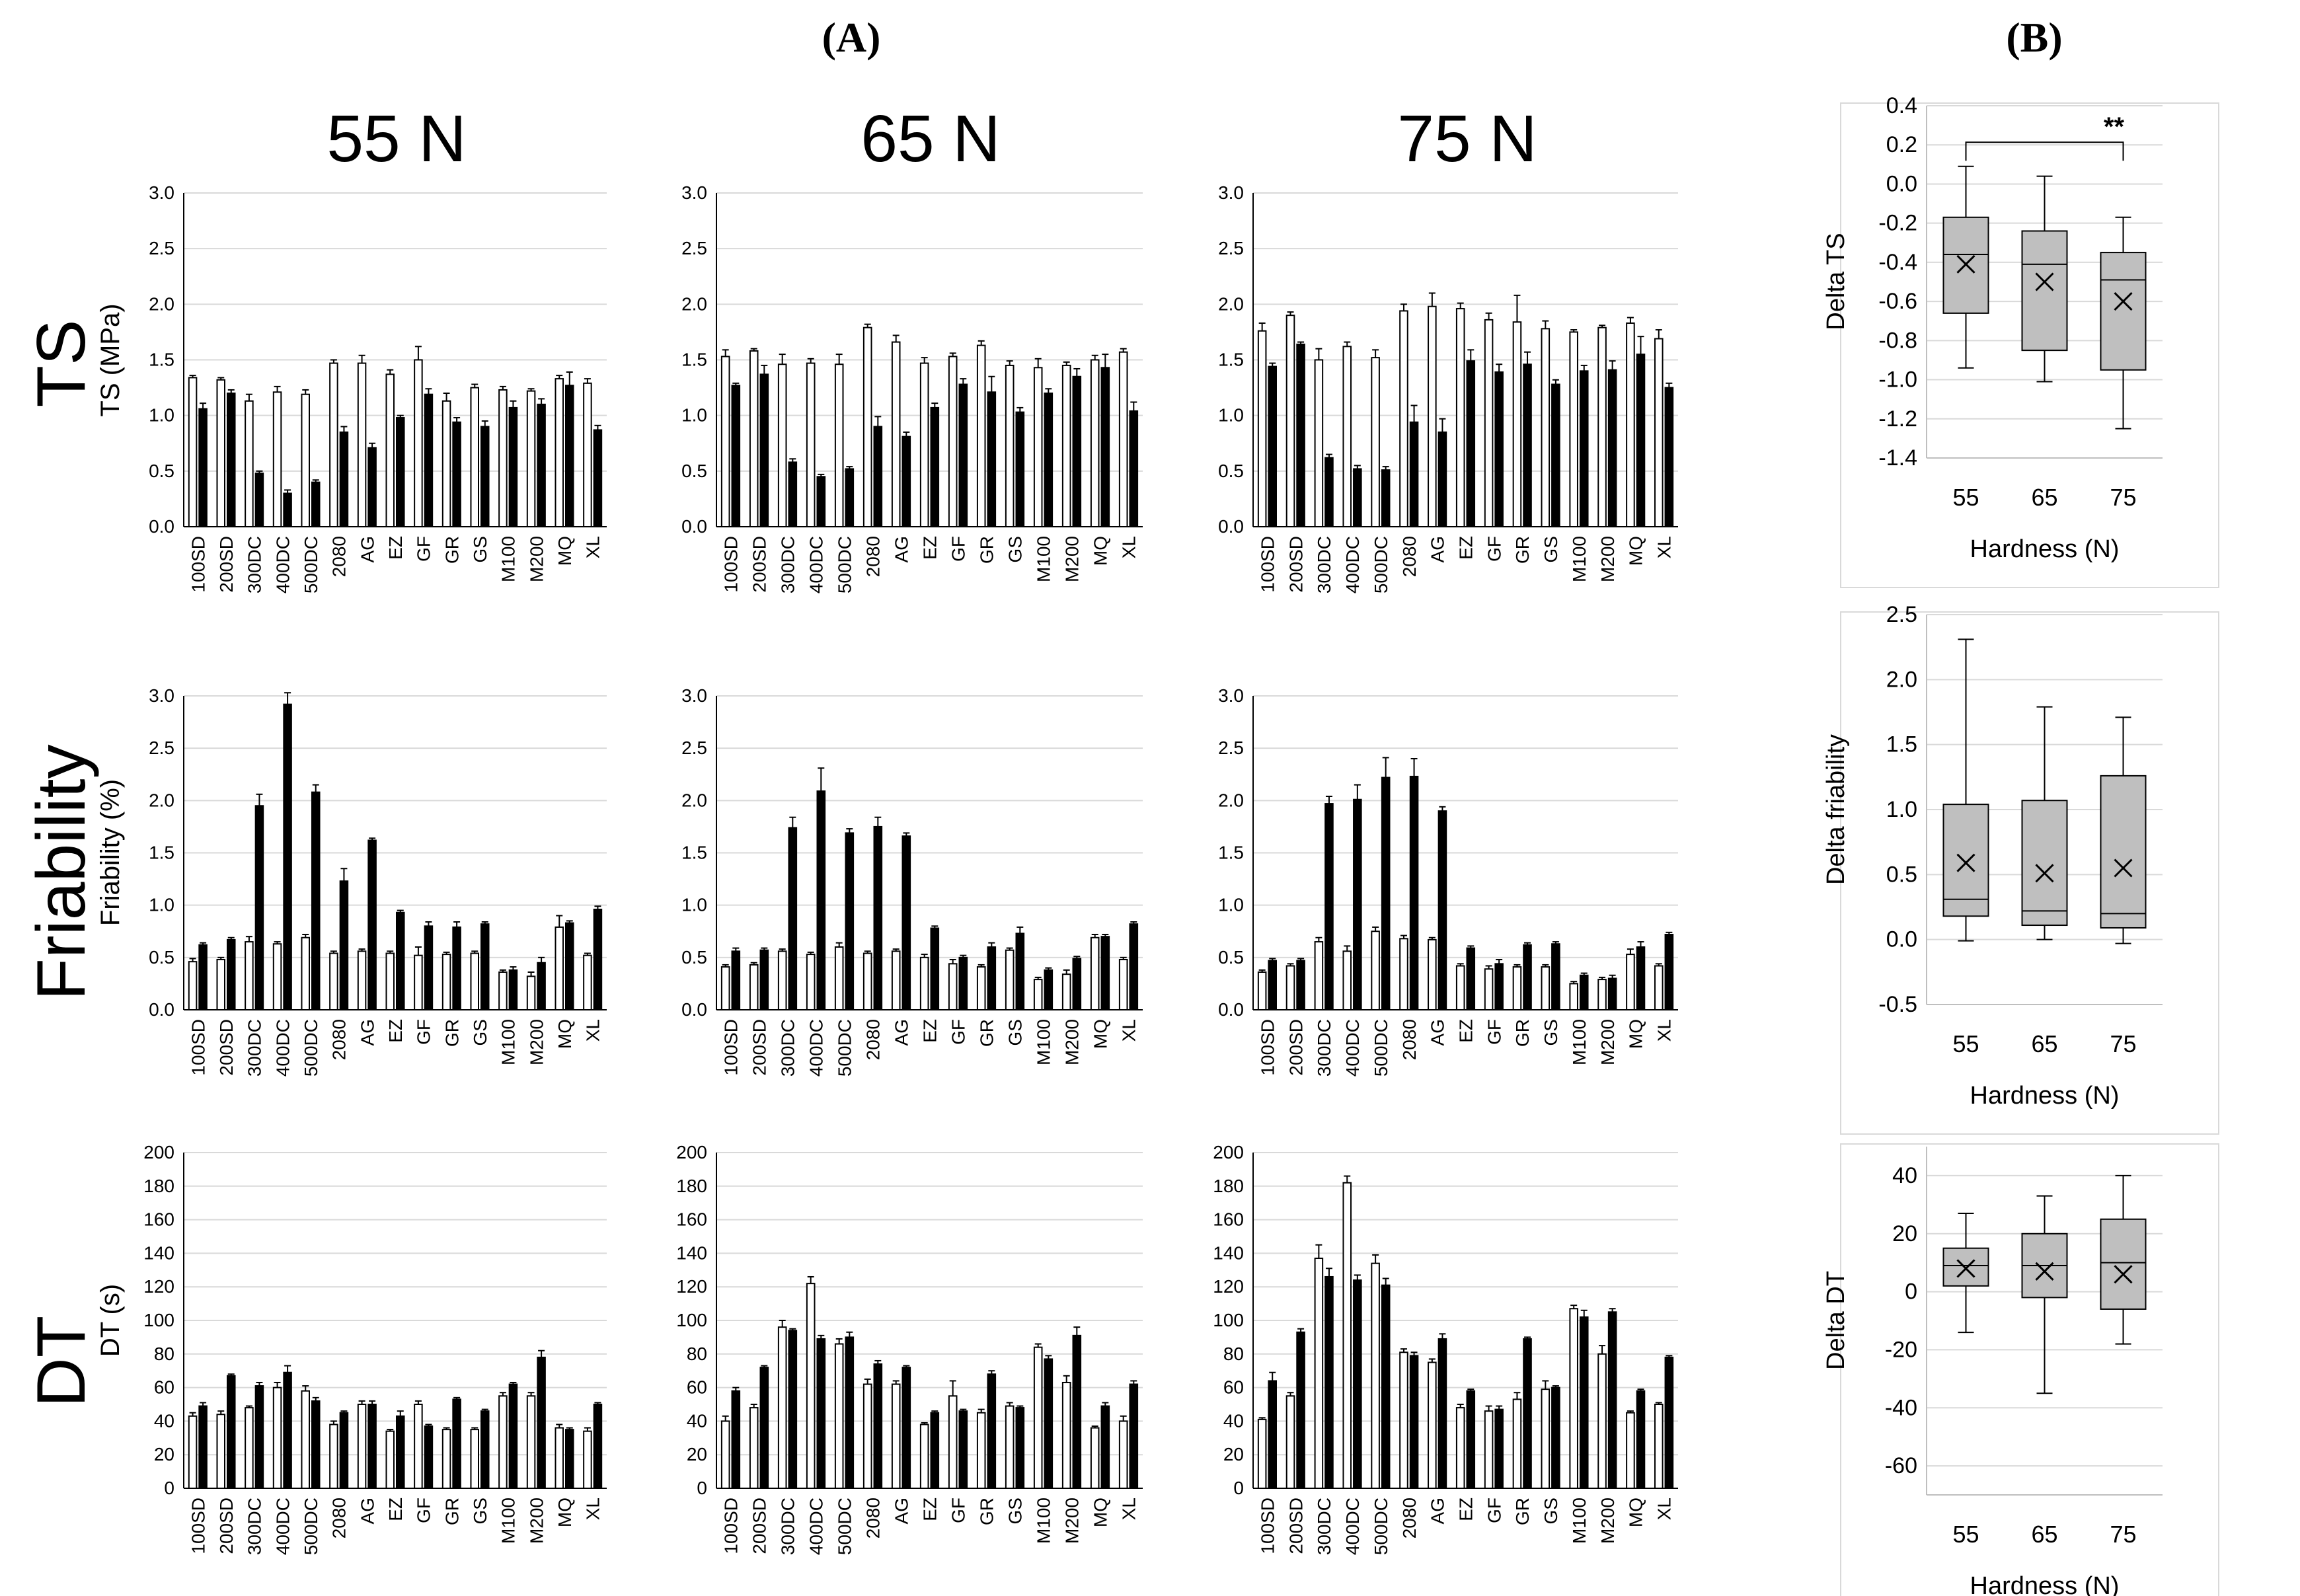 Image resolution: width=2300 pixels, height=1596 pixels. Describe the element at coordinates (987, 1033) in the screenshot. I see `x-tick-label: GR` at that location.